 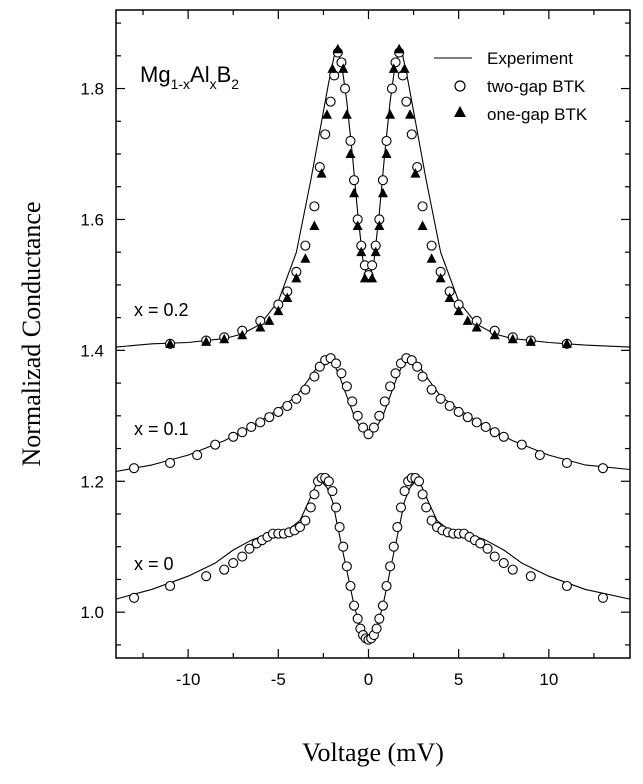 I want to click on series-label-x01: x = 0.1, so click(x=161, y=429).